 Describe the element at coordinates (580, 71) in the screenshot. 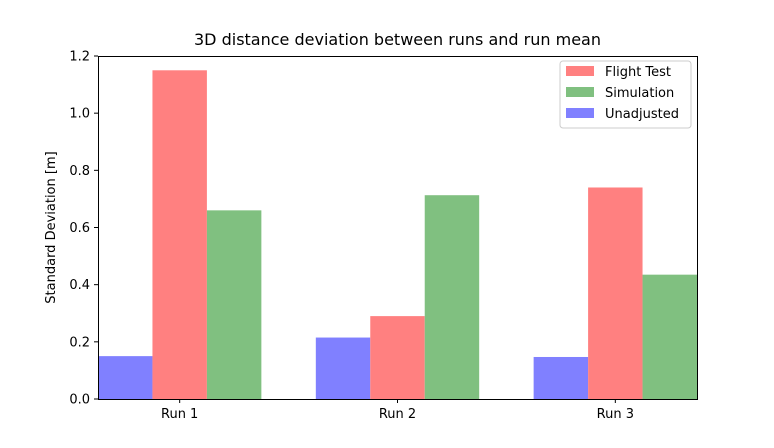

I see `legend-swatch-flight-test` at that location.